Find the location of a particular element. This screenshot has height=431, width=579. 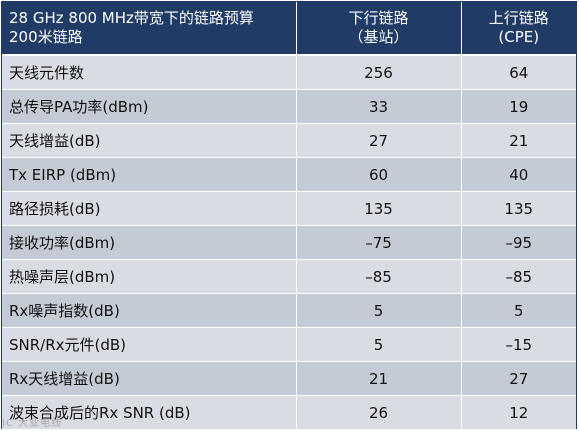

row-label: 路径损耗(dB) is located at coordinates (149, 208).